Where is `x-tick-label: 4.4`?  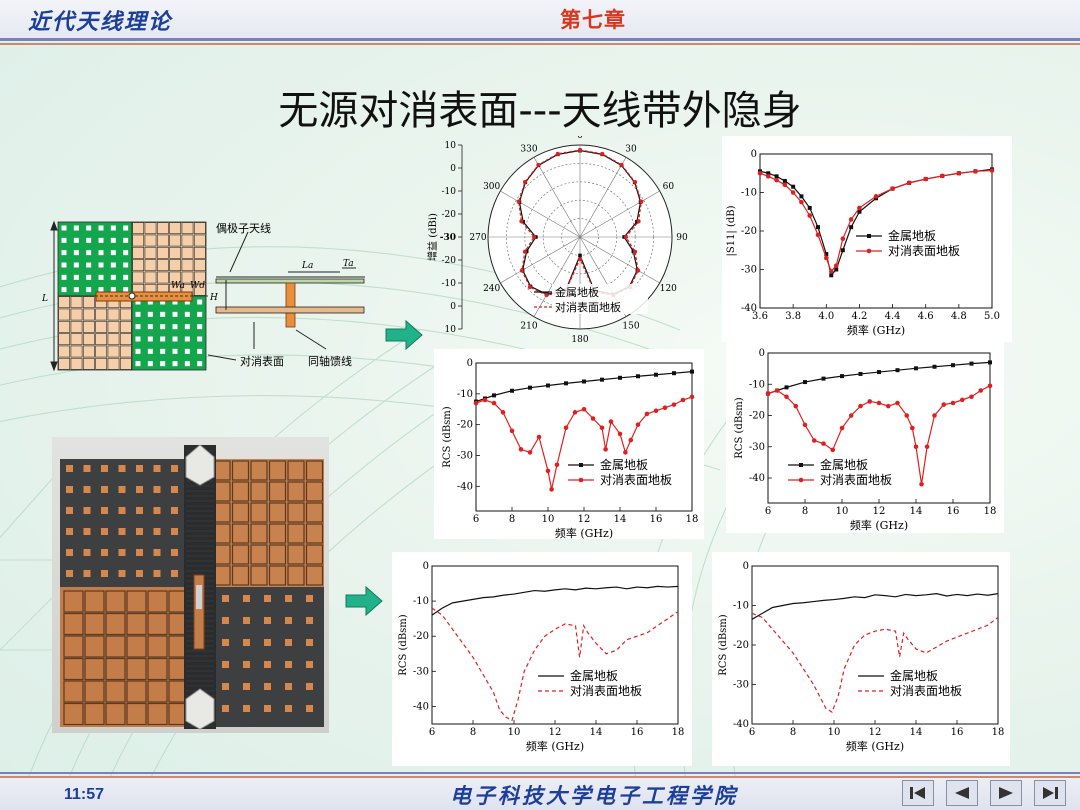
x-tick-label: 4.4 is located at coordinates (893, 316).